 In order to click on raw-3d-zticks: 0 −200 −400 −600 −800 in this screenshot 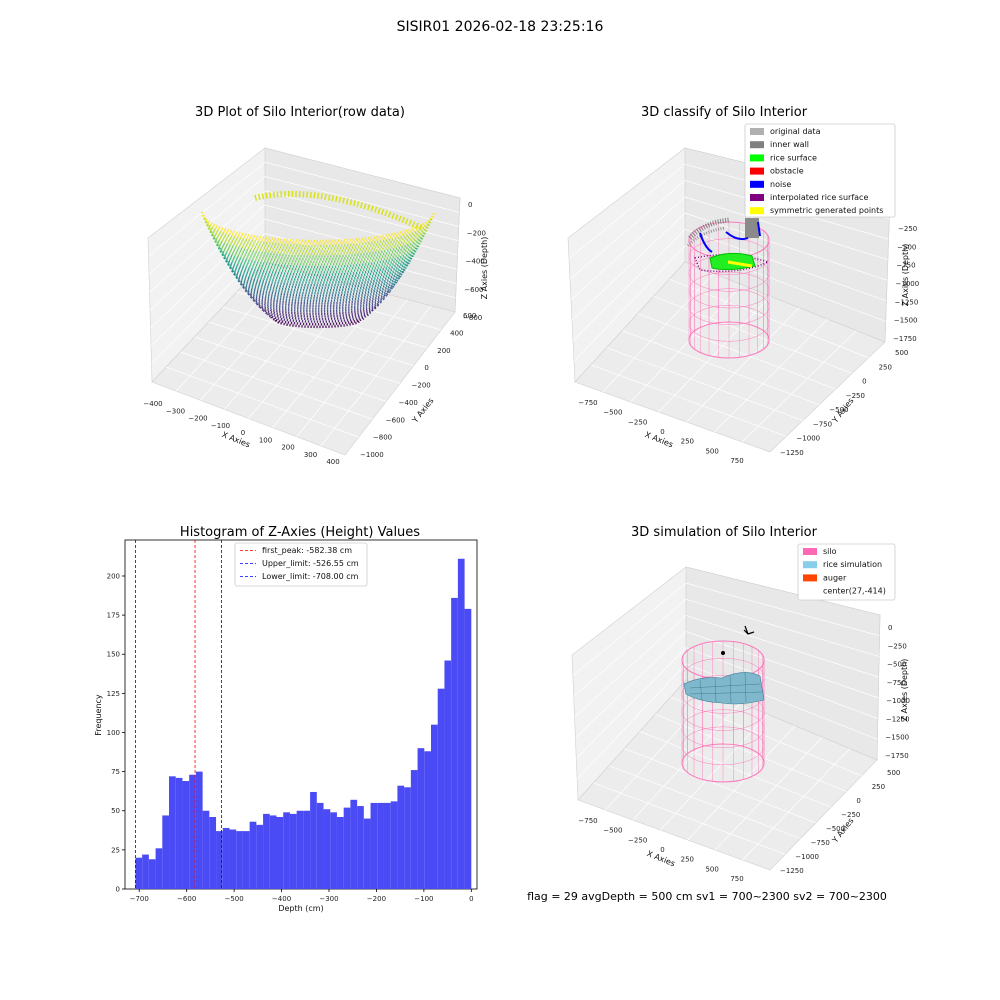, I will do `click(474, 261)`.